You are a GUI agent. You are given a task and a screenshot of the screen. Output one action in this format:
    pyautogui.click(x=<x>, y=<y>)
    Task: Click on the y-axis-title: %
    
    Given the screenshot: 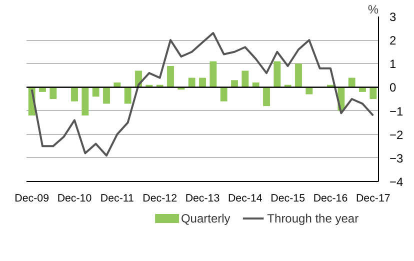 What is the action you would take?
    pyautogui.click(x=373, y=9)
    